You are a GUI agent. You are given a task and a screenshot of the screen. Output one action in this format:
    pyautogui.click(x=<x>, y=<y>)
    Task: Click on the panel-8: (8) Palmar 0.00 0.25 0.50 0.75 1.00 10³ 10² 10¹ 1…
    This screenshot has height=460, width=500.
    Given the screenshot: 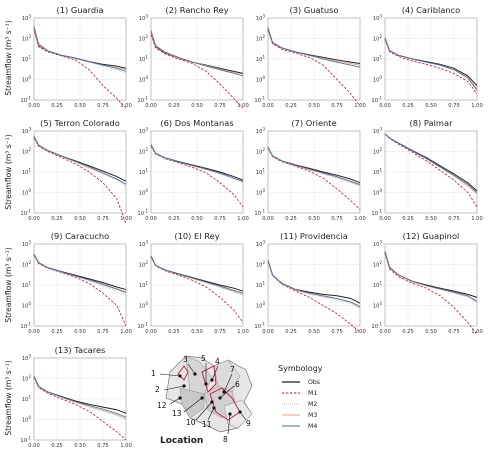 What is the action you would take?
    pyautogui.click(x=426, y=170)
    